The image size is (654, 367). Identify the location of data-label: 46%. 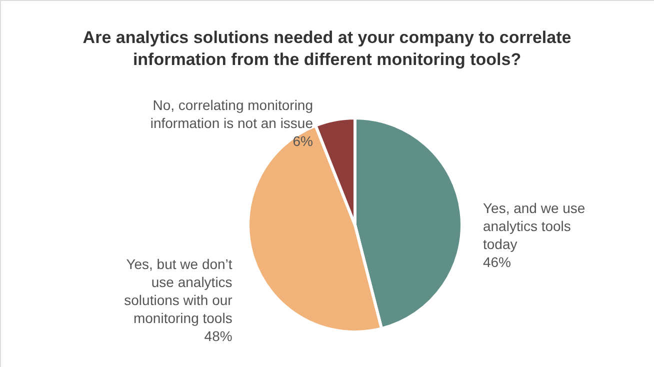
(497, 262).